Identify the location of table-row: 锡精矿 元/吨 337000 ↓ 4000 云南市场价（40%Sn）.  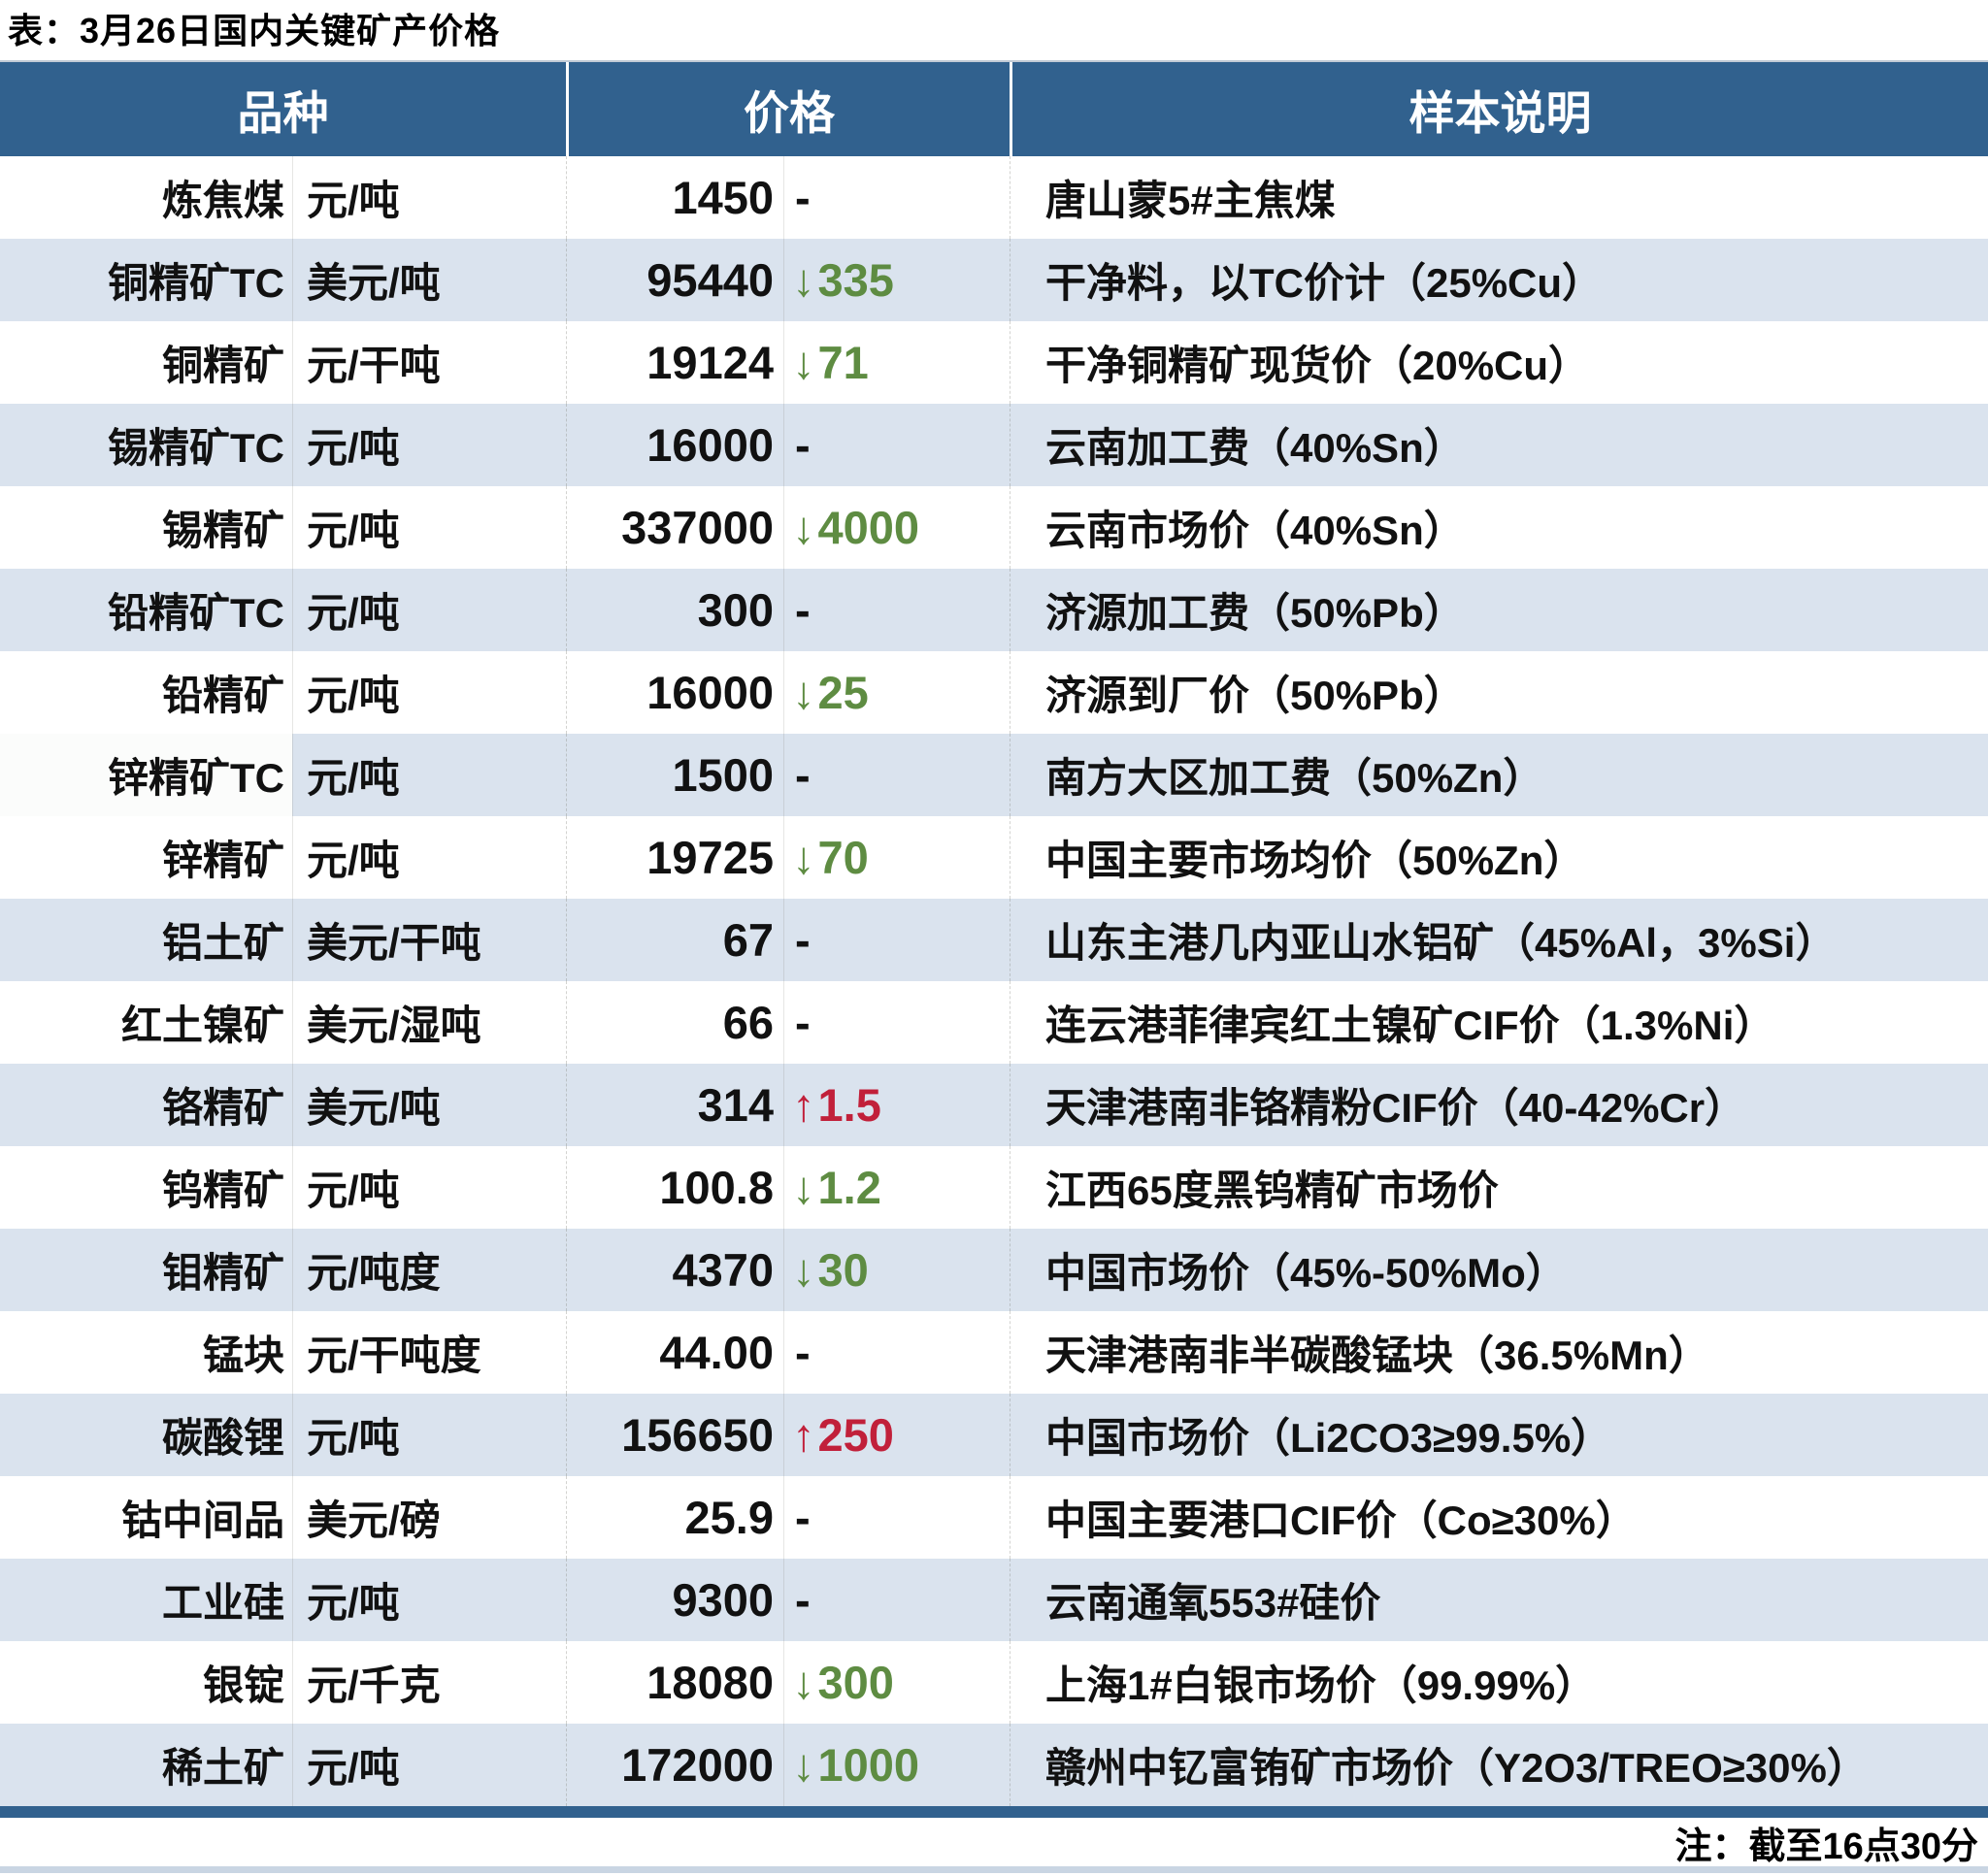
(994, 527).